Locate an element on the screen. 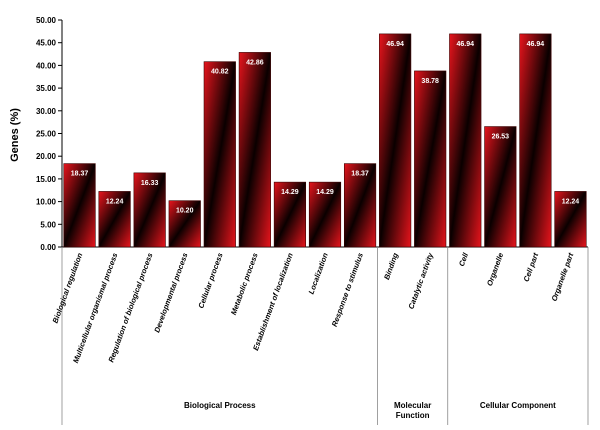 The width and height of the screenshot is (600, 430). group-label: Function is located at coordinates (413, 415).